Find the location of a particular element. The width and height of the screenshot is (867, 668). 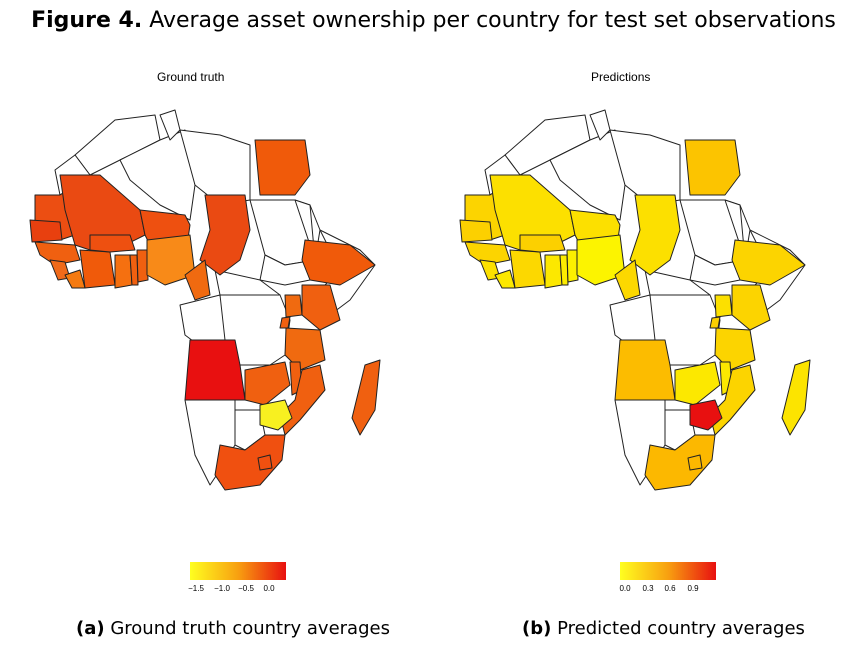

legend-tick: −1.0 is located at coordinates (222, 588).